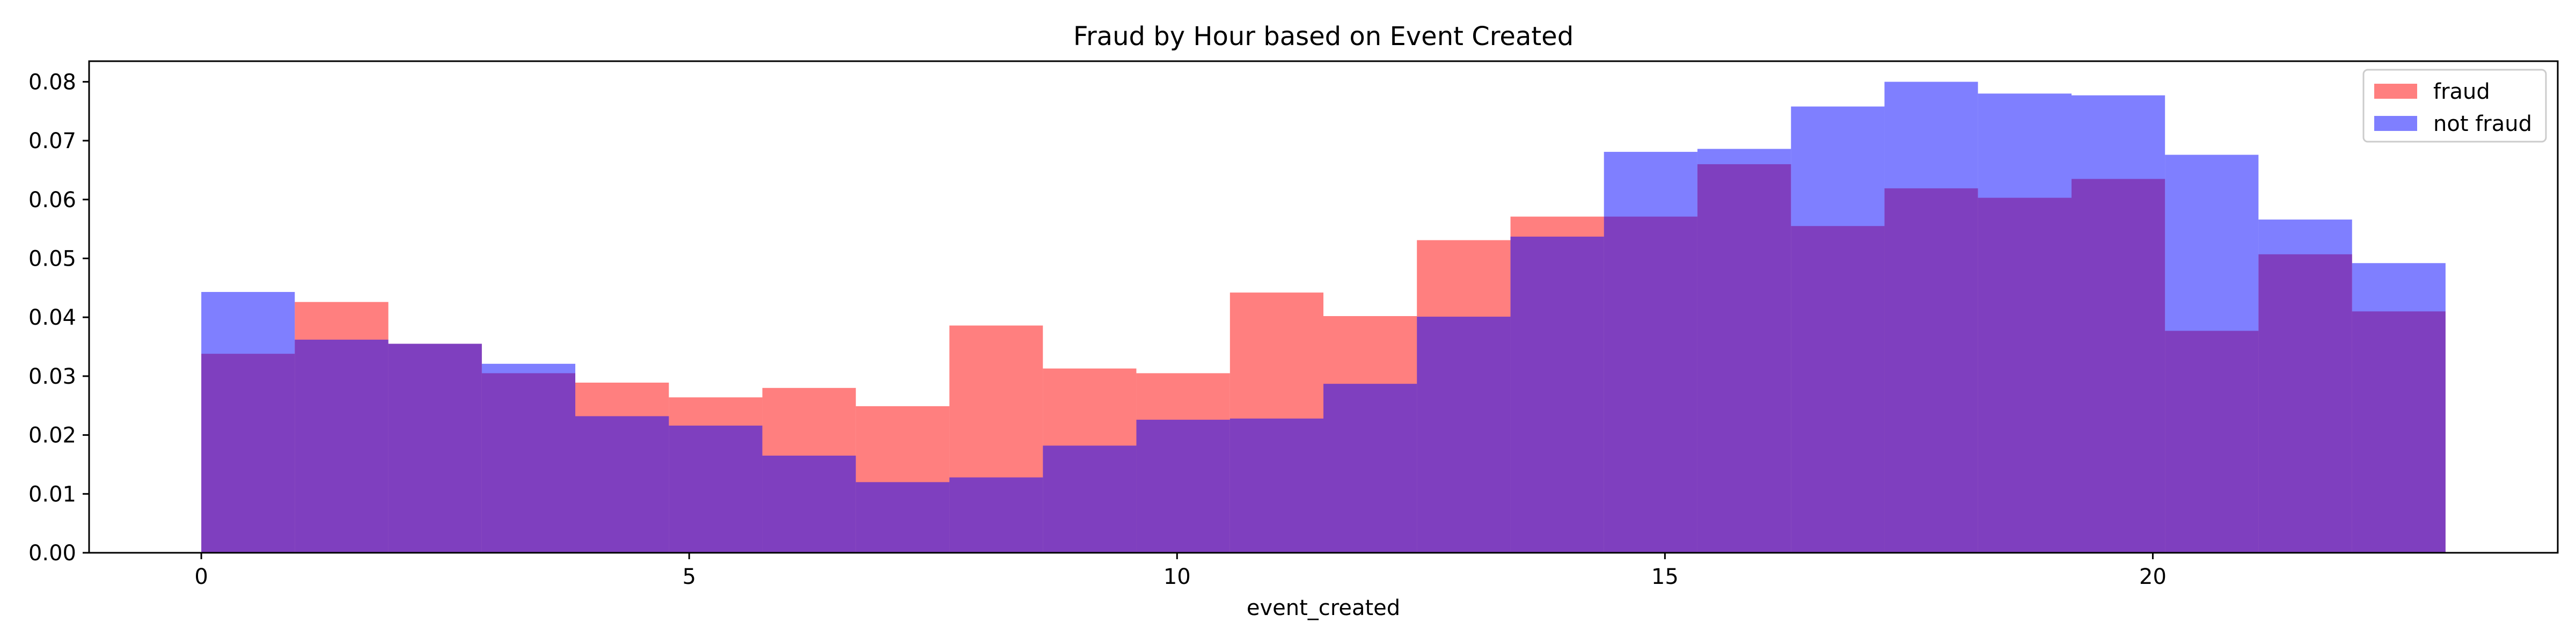 The width and height of the screenshot is (2576, 644). I want to click on chart-title: Fraud by Hour based on Event Created, so click(1323, 36).